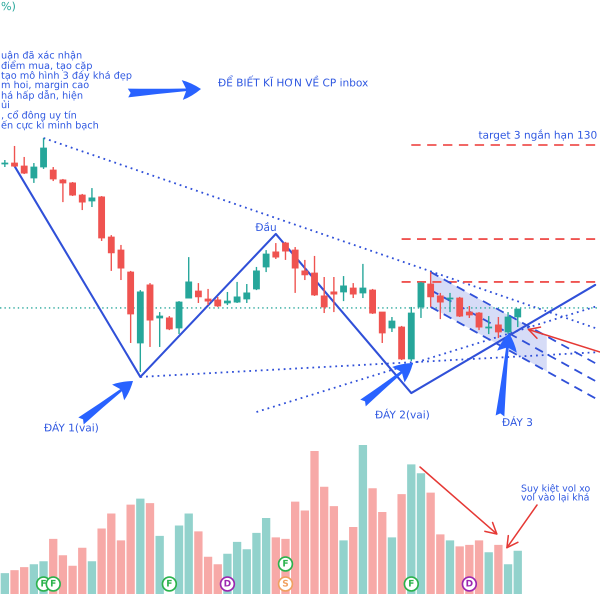 The image size is (600, 600). Describe the element at coordinates (285, 583) in the screenshot. I see `annotation: S` at that location.